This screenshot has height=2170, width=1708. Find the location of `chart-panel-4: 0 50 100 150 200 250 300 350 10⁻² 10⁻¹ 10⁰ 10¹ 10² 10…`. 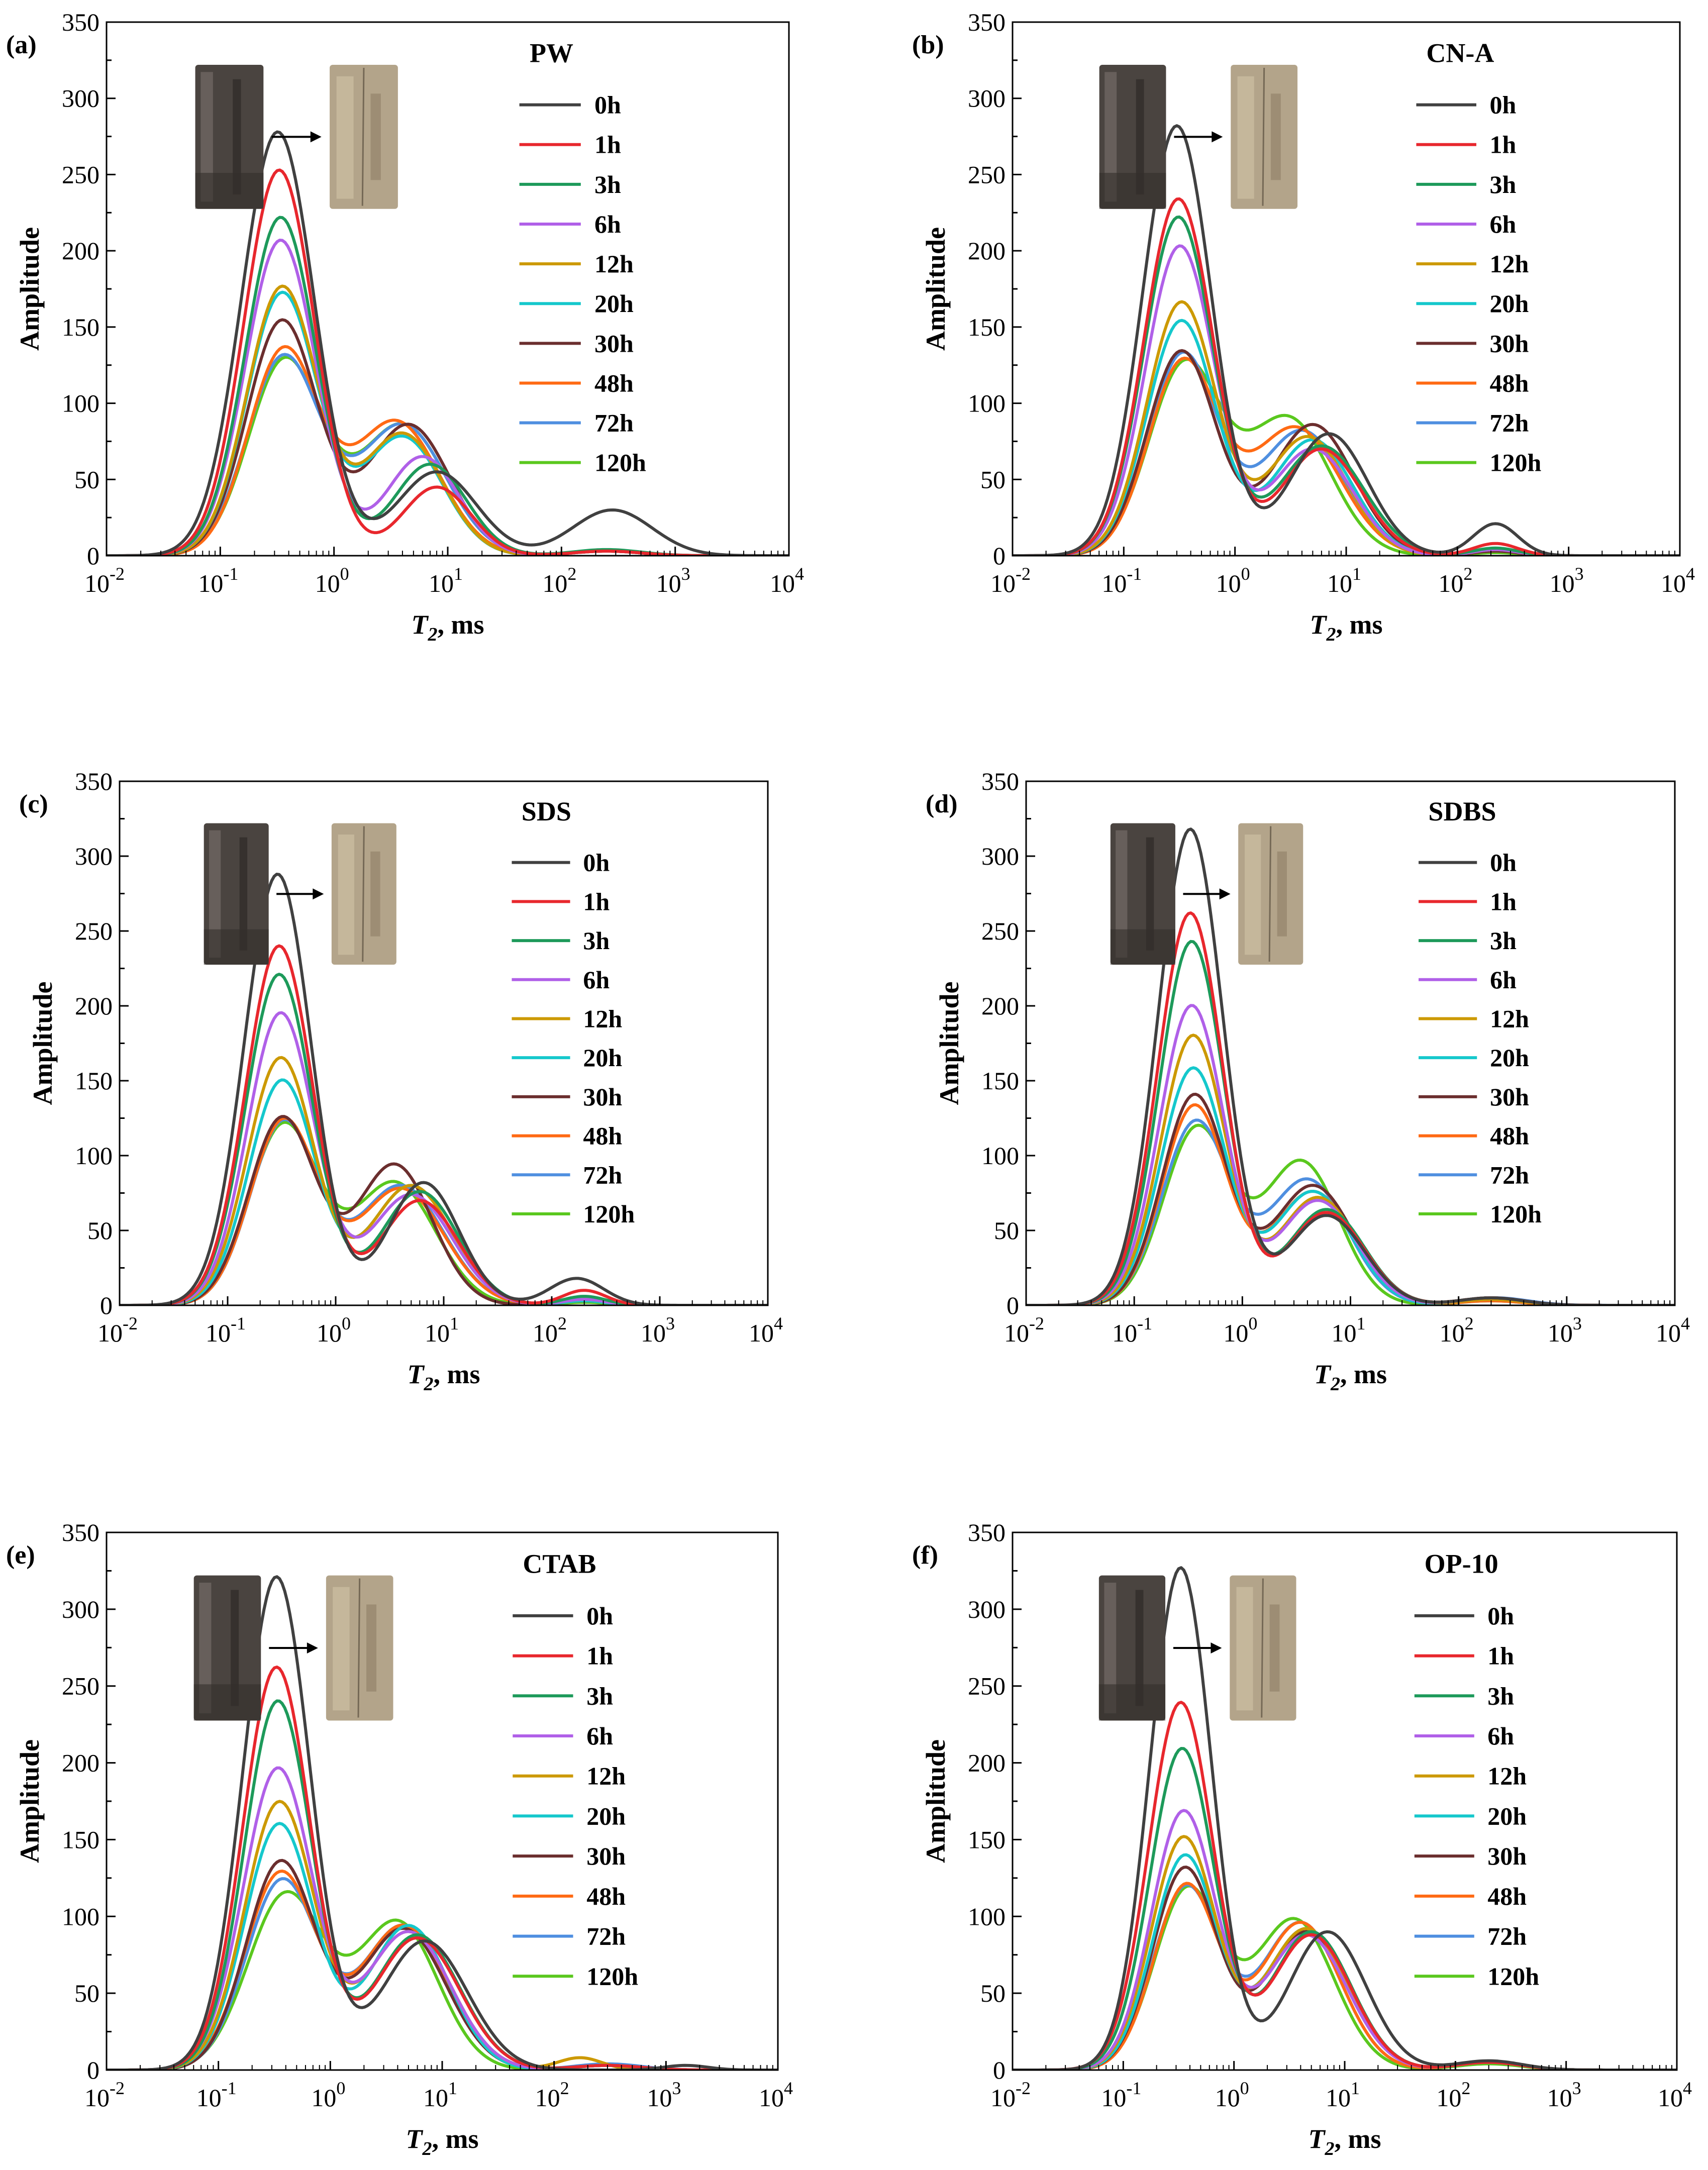

chart-panel-4: 0 50 100 150 200 250 300 350 10⁻² 10⁻¹ 10⁰ 10¹ 10² 10… is located at coordinates (399, 1839).